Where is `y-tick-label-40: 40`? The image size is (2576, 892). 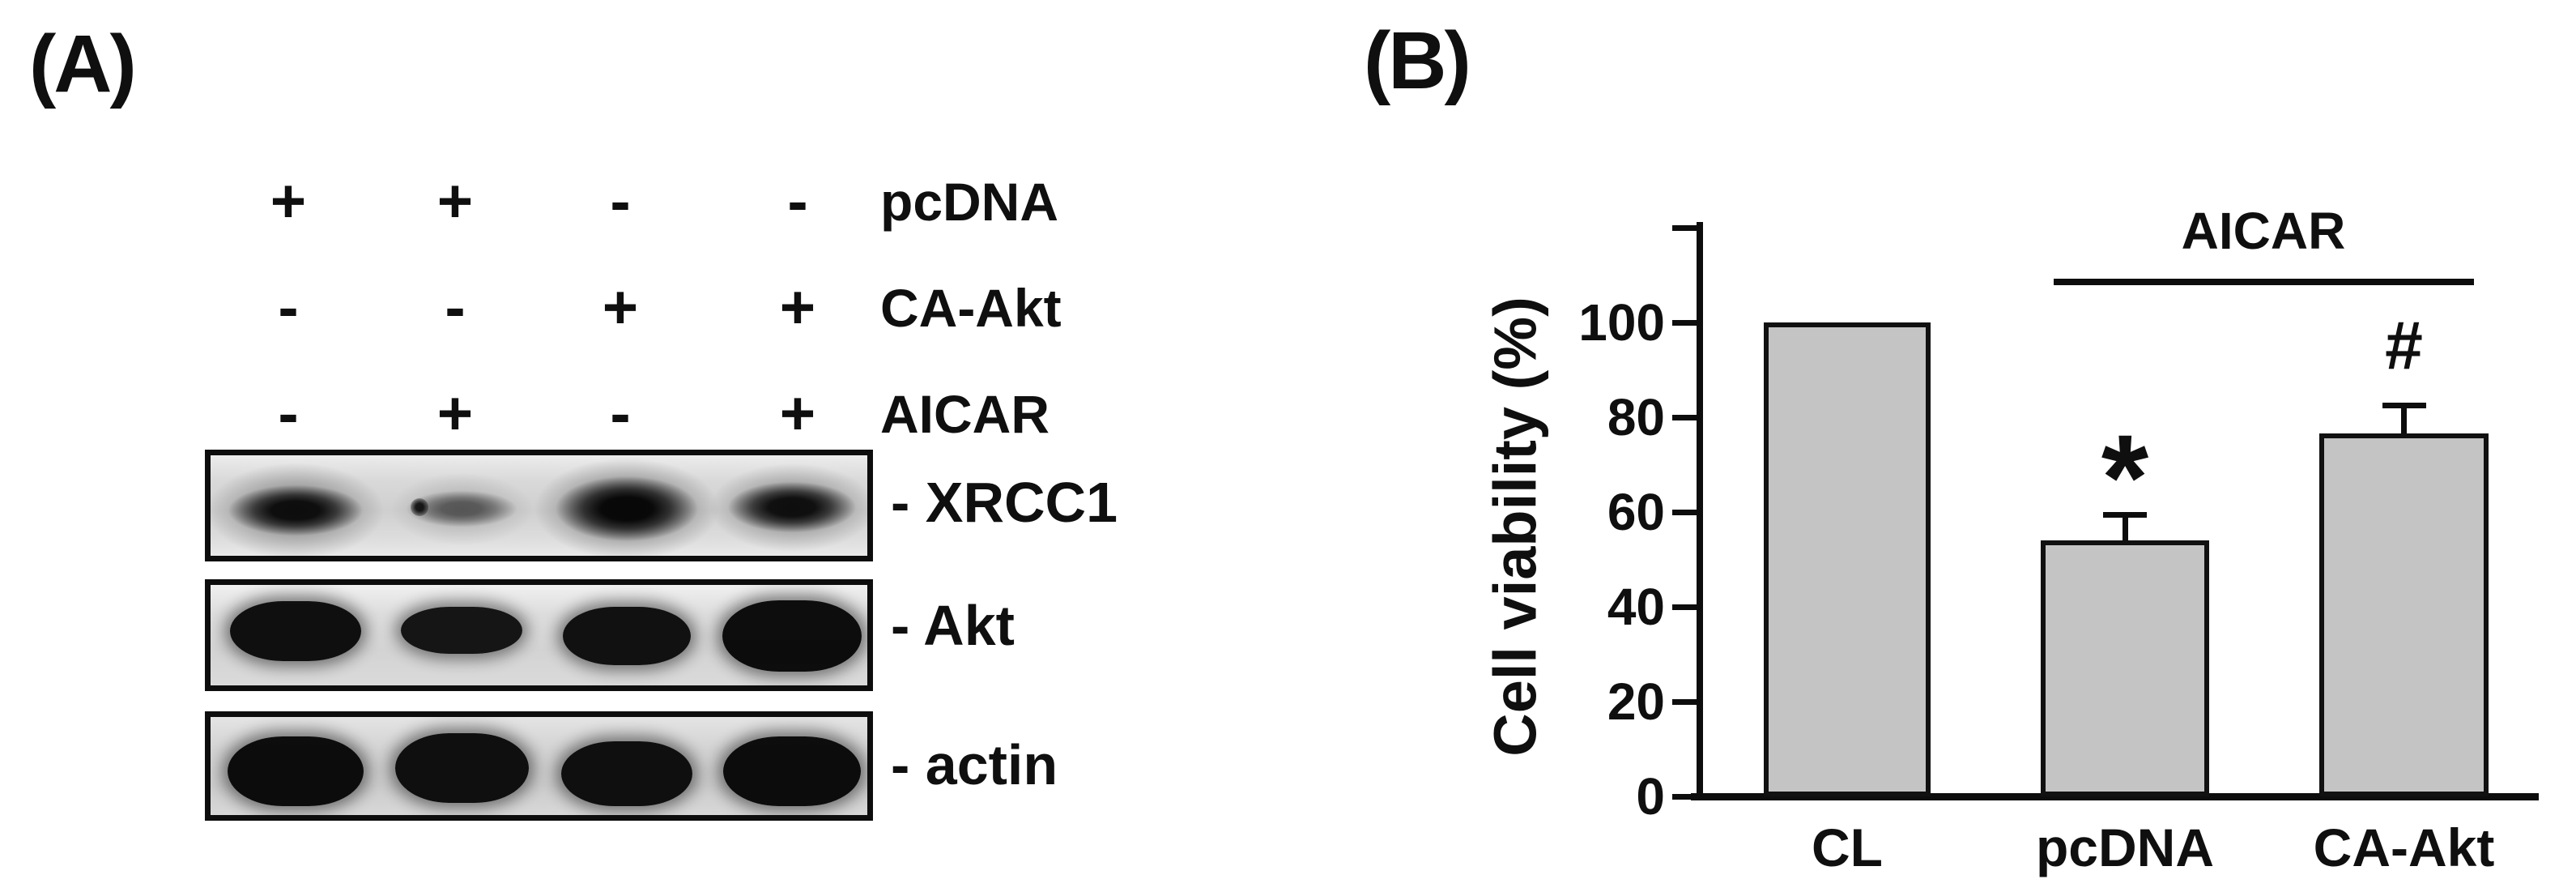 y-tick-label-40: 40 is located at coordinates (1636, 607).